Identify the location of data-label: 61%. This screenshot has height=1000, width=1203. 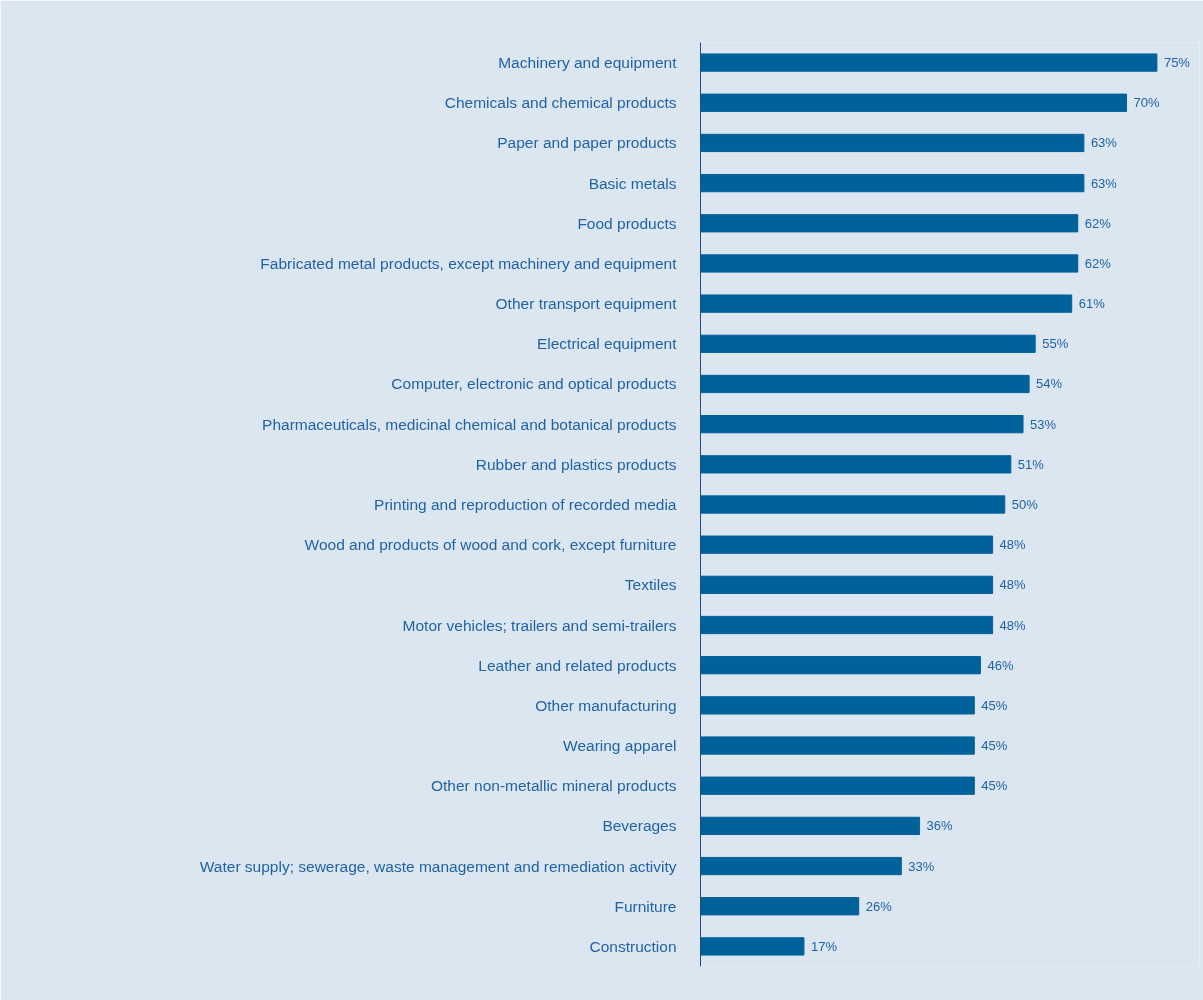
(1092, 304).